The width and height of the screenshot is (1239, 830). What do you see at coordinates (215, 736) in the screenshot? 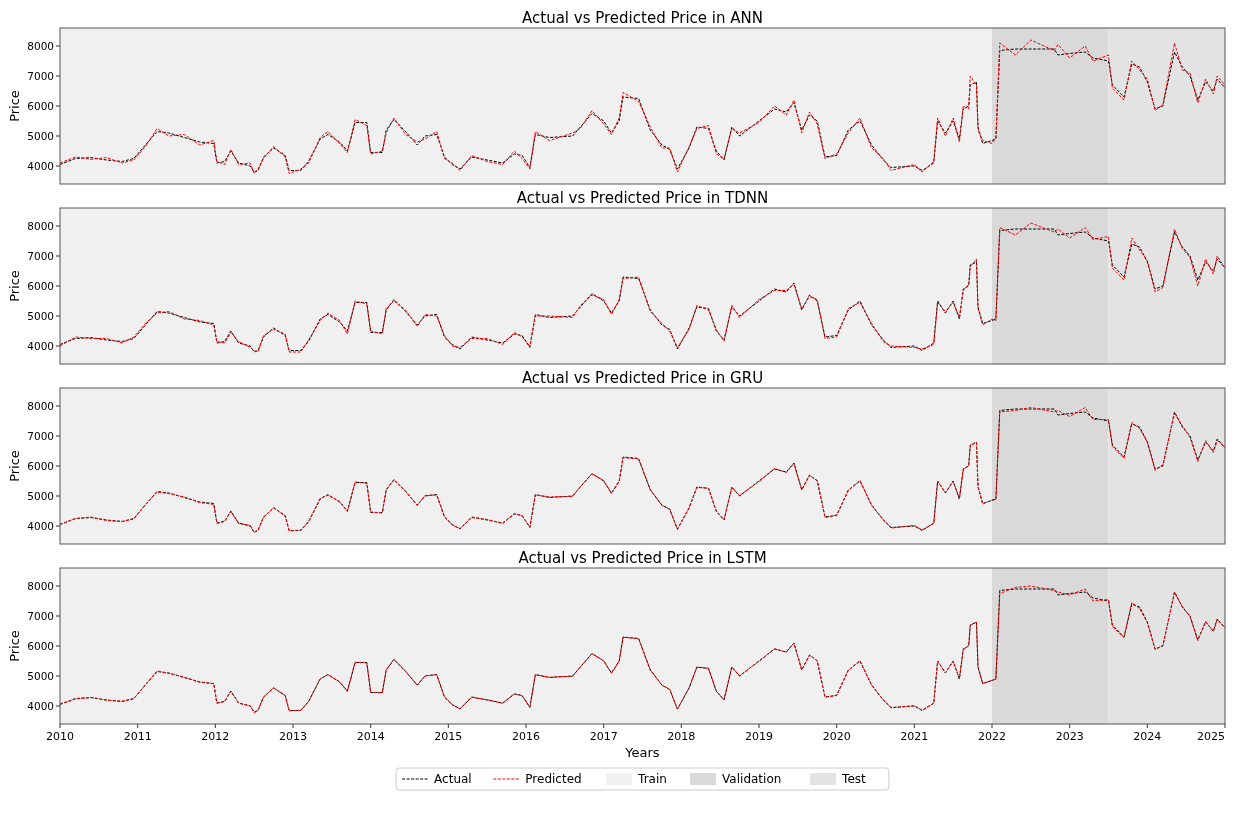
I see `x-tick-label: 2012` at bounding box center [215, 736].